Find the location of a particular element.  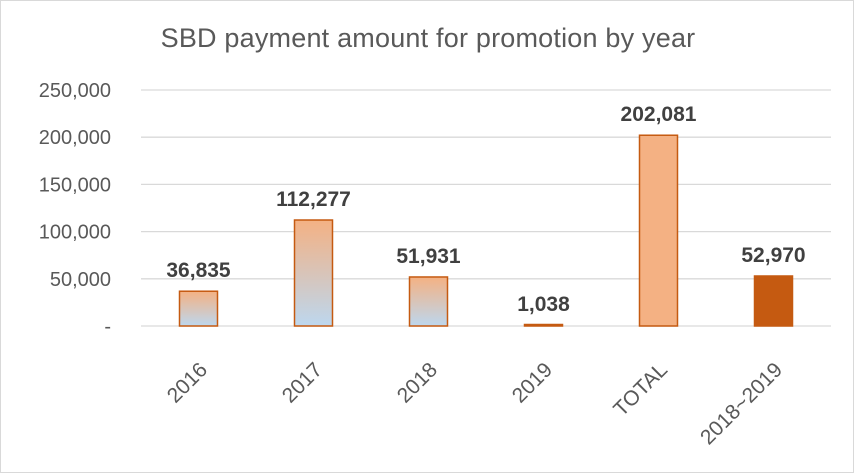

x-tick-label: 2019 is located at coordinates (532, 382).